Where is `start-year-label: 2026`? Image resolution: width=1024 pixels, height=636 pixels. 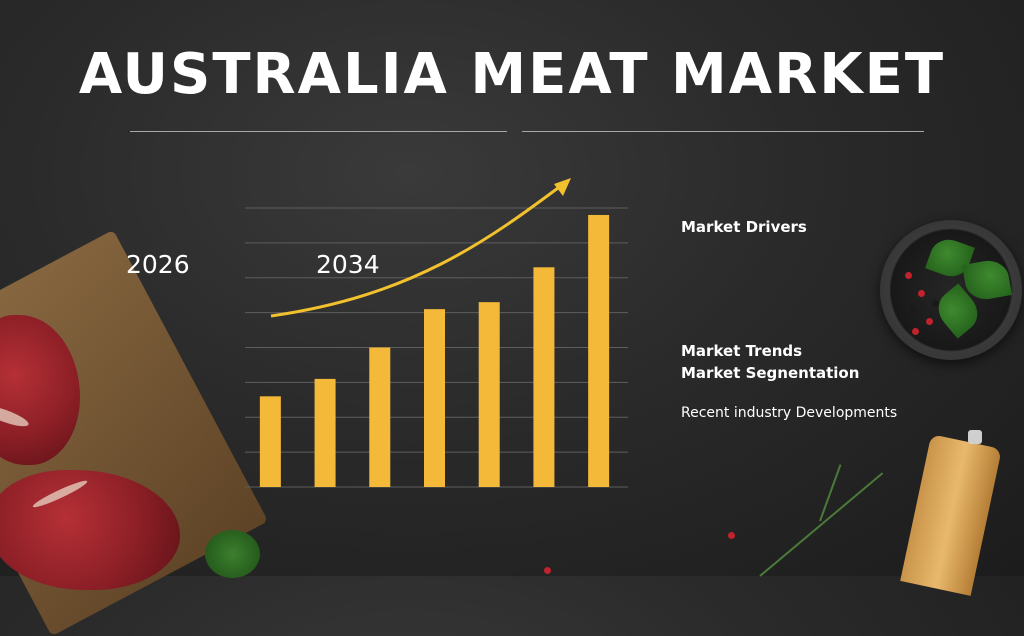 start-year-label: 2026 is located at coordinates (158, 264).